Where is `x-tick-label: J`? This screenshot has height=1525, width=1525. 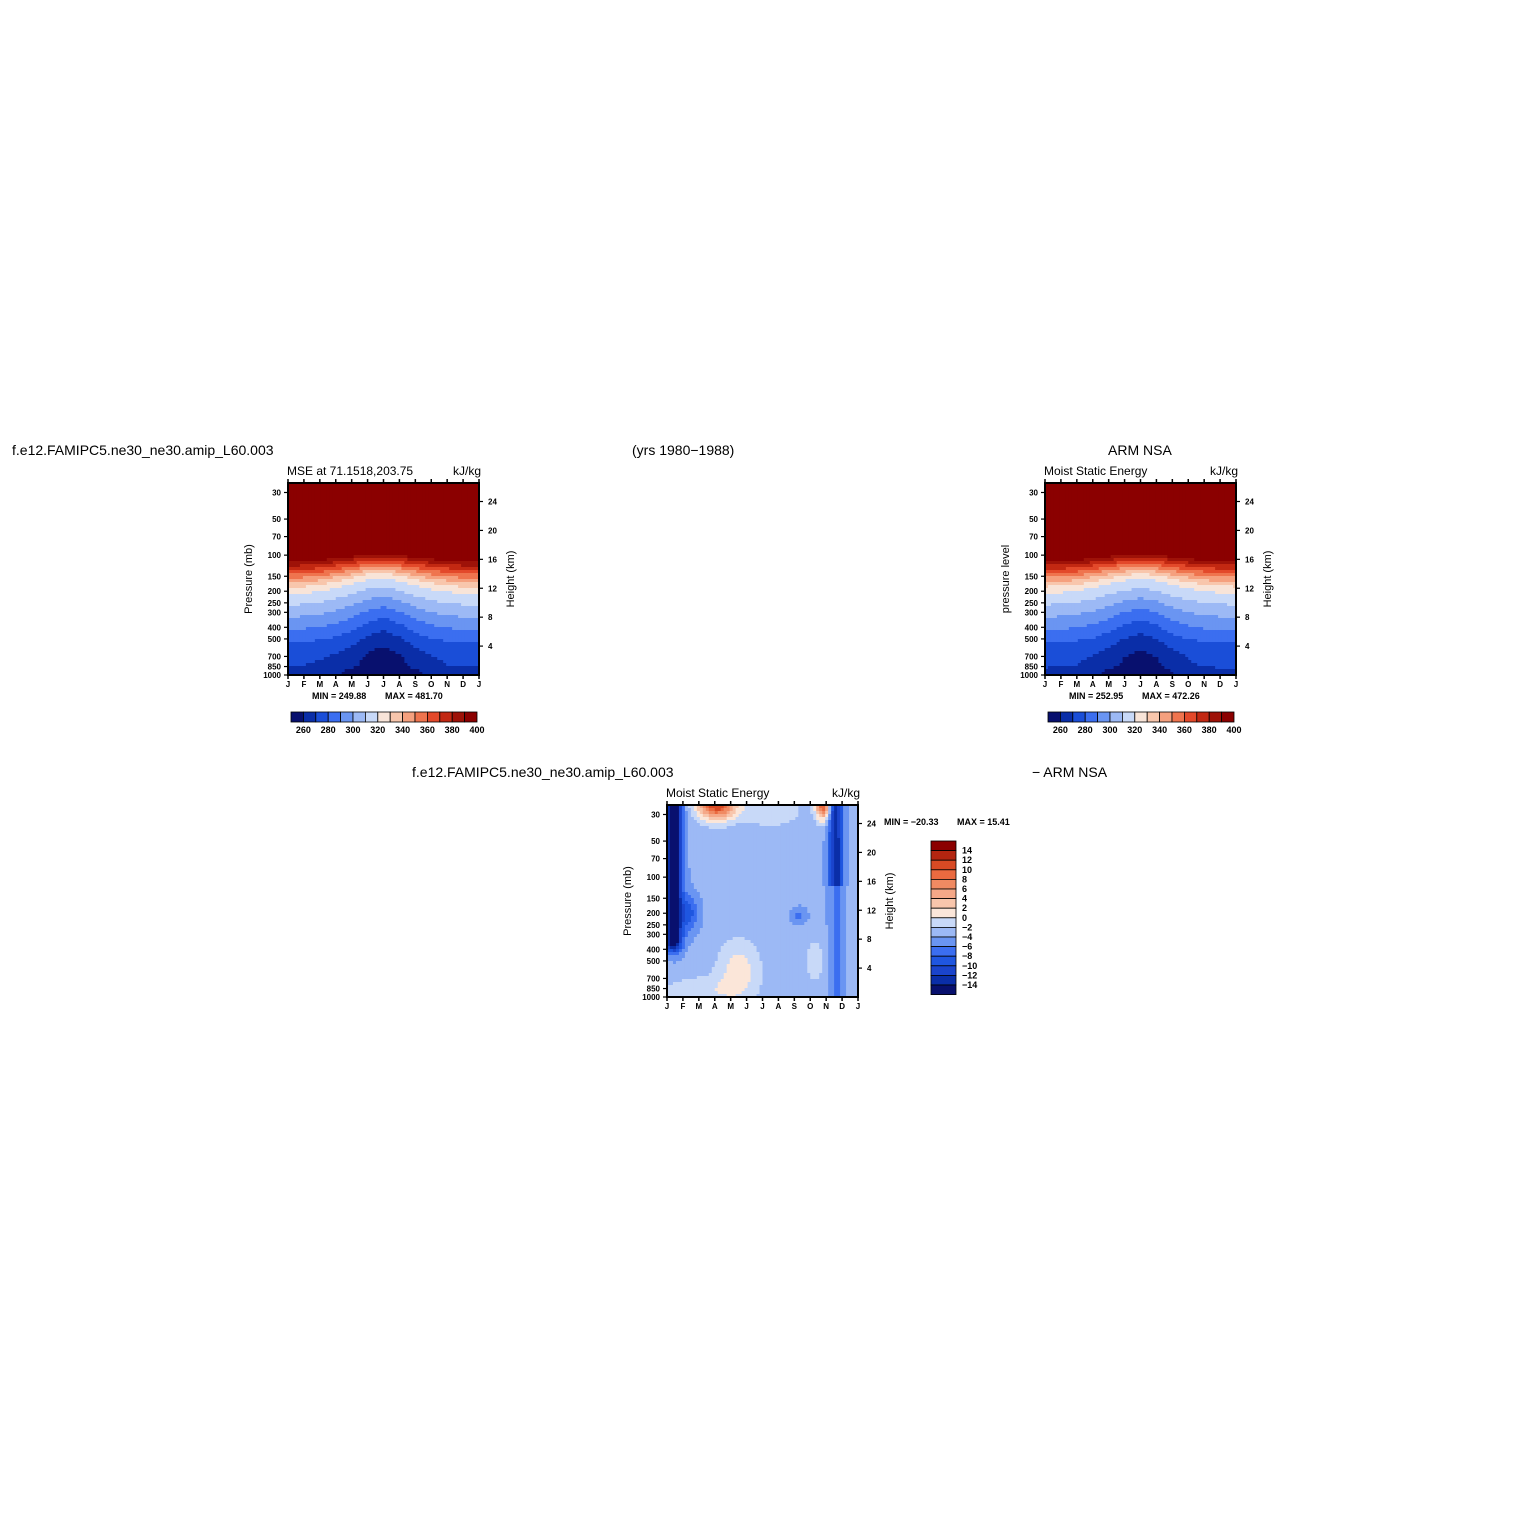 x-tick-label: J is located at coordinates (288, 684).